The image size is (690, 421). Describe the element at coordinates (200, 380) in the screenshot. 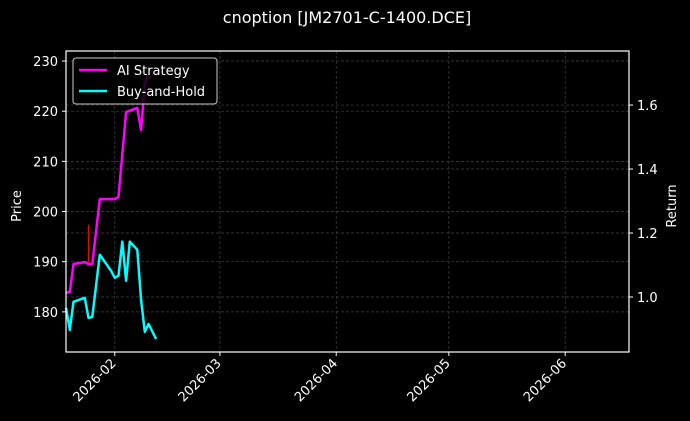

I see `x-tick-label: 2026-03` at that location.